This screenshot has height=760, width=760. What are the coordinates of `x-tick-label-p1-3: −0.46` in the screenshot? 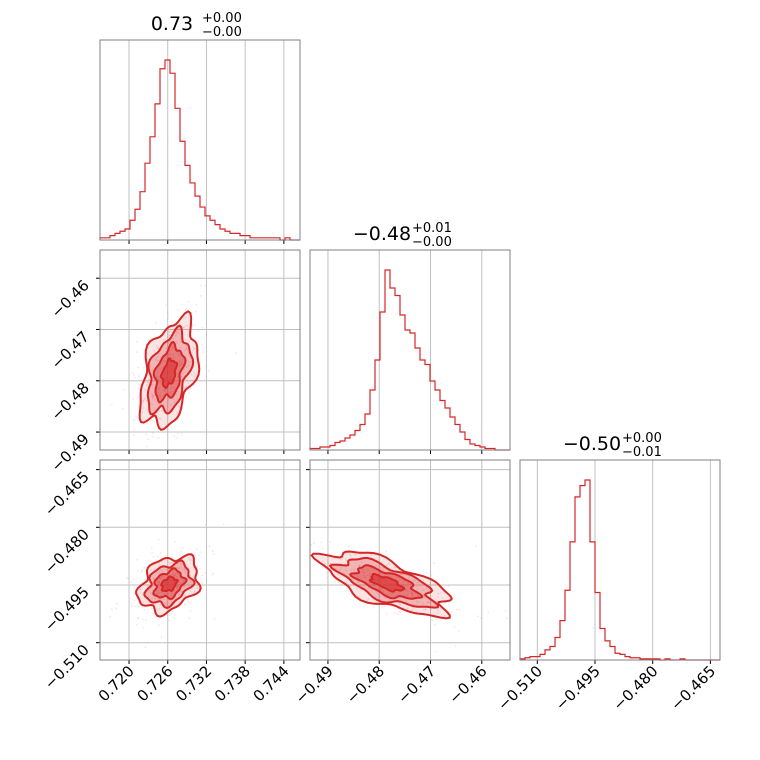 It's located at (467, 684).